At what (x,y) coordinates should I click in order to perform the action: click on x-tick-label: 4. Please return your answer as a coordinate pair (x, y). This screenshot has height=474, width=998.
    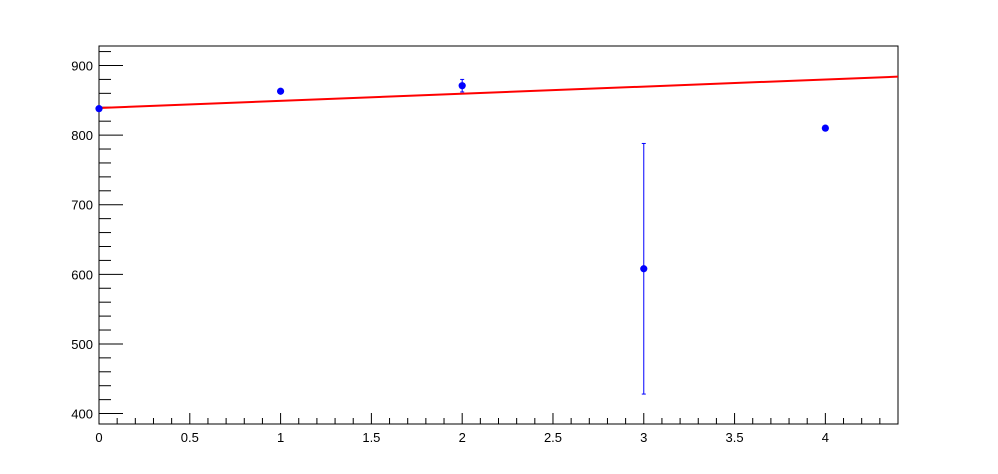
    Looking at the image, I should click on (825, 437).